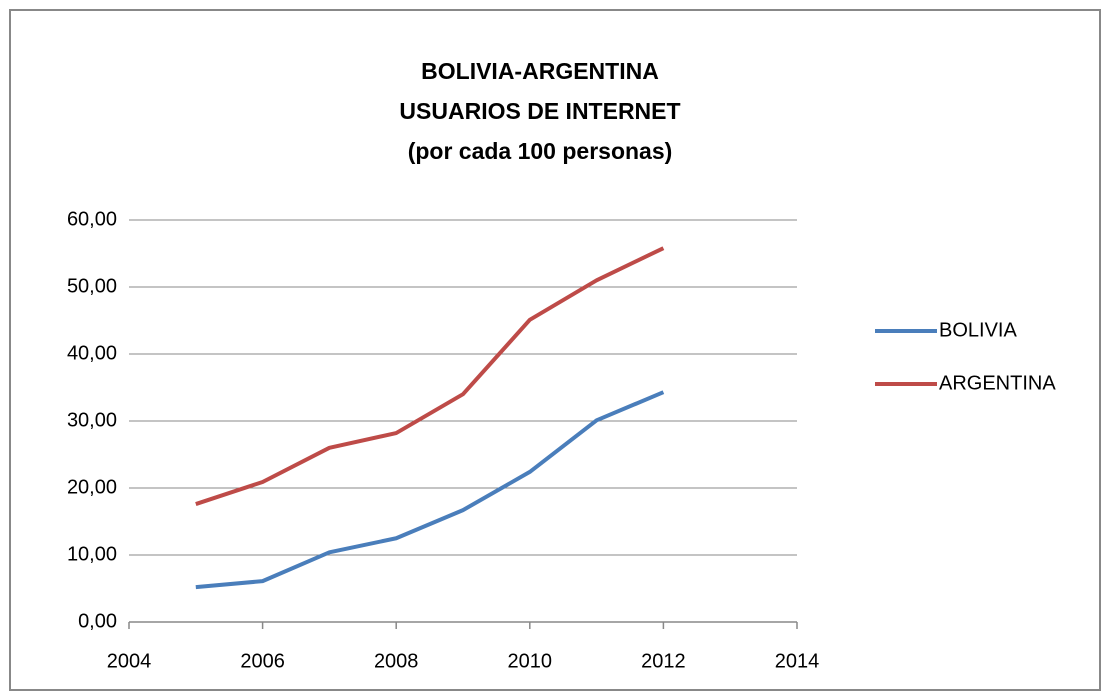 Image resolution: width=1111 pixels, height=696 pixels. I want to click on x-tick-label: 2006, so click(262, 661).